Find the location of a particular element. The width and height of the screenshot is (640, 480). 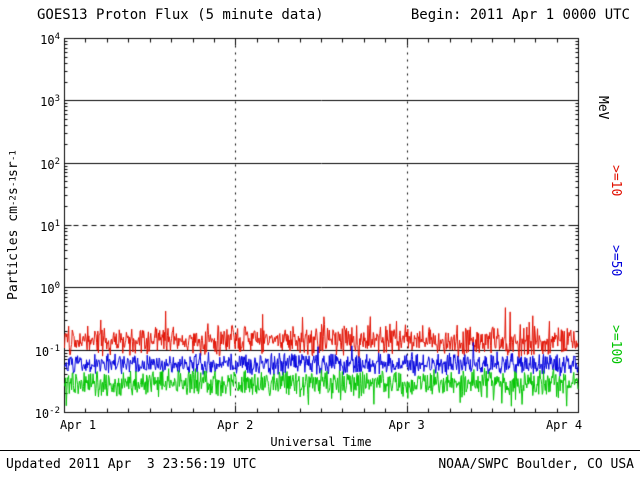

legend-unit-mev: MeV is located at coordinates (602, 108).